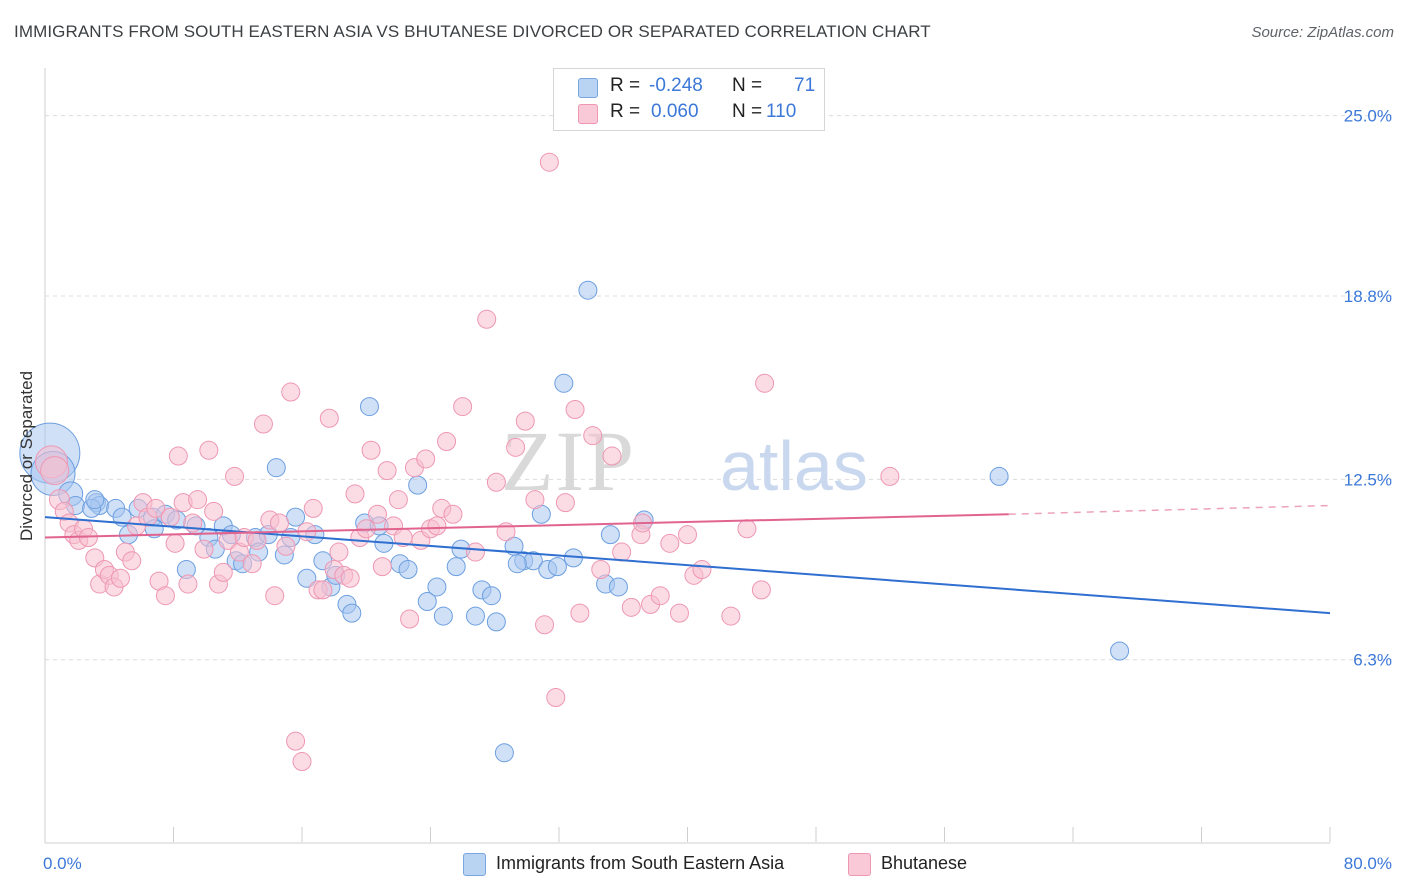 The image size is (1406, 892). What do you see at coordinates (625, 85) in the screenshot?
I see `legend-r-label: R =` at bounding box center [625, 85].